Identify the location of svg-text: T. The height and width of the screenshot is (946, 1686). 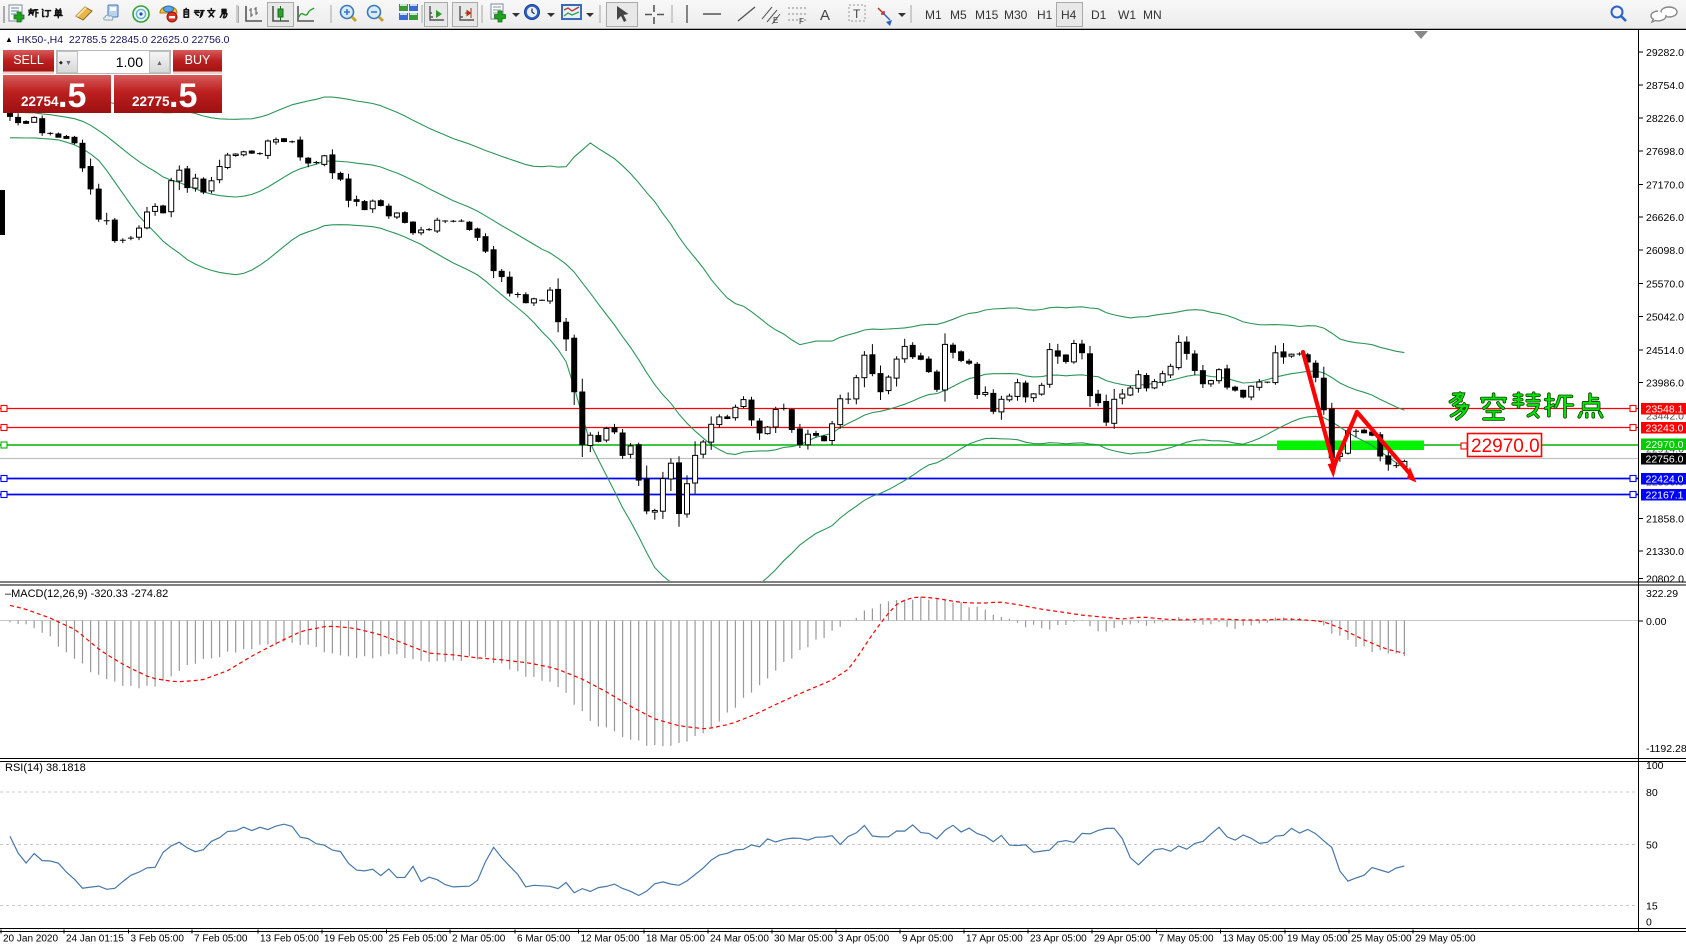
(857, 14).